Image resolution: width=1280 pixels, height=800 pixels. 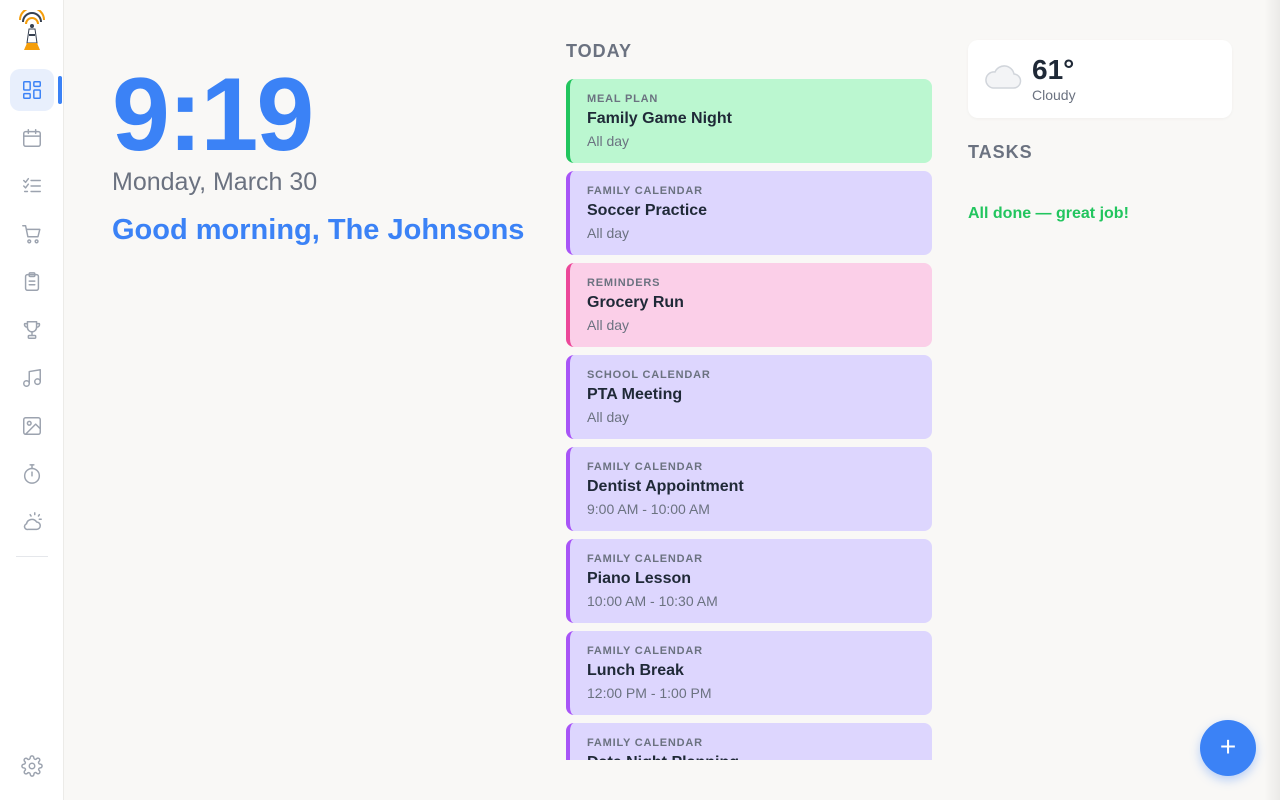 I want to click on event-time: 12:00 PM - 1:00 PM, so click(x=649, y=693).